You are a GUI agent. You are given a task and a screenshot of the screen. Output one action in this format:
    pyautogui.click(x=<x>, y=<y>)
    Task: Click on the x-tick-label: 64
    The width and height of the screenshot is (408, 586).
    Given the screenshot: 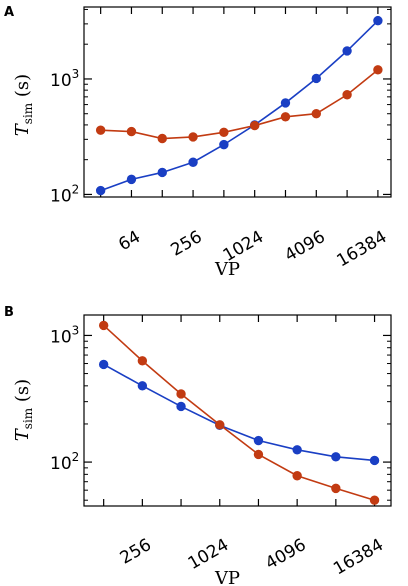 What is the action you would take?
    pyautogui.click(x=129, y=241)
    